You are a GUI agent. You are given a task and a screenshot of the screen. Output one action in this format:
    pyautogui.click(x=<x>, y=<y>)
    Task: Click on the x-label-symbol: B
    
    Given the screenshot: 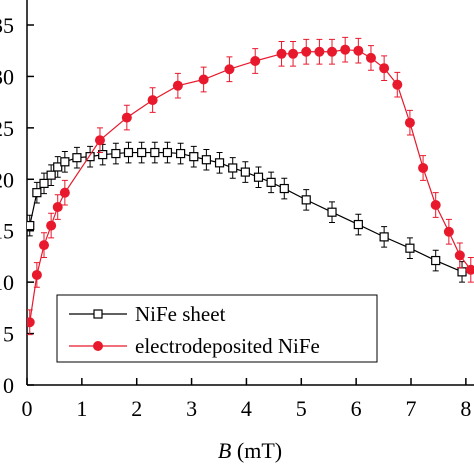 What is the action you would take?
    pyautogui.click(x=224, y=450)
    